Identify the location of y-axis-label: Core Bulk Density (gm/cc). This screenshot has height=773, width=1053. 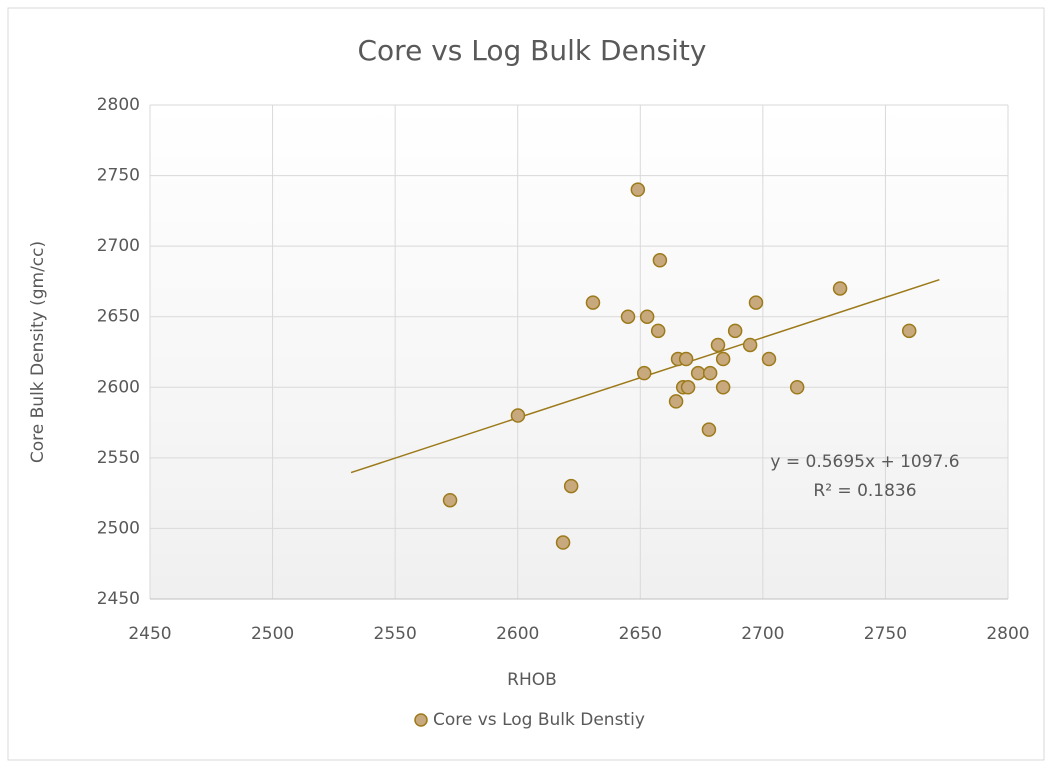
(38, 352).